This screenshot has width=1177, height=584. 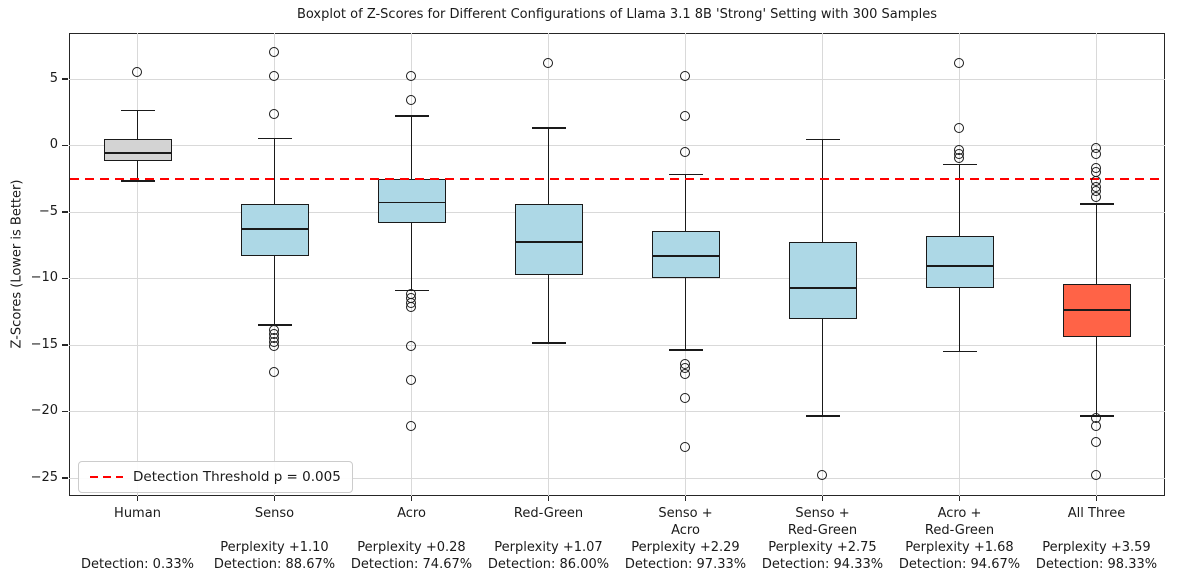 What do you see at coordinates (1096, 547) in the screenshot?
I see `perplexity-label: Perplexity +3.59` at bounding box center [1096, 547].